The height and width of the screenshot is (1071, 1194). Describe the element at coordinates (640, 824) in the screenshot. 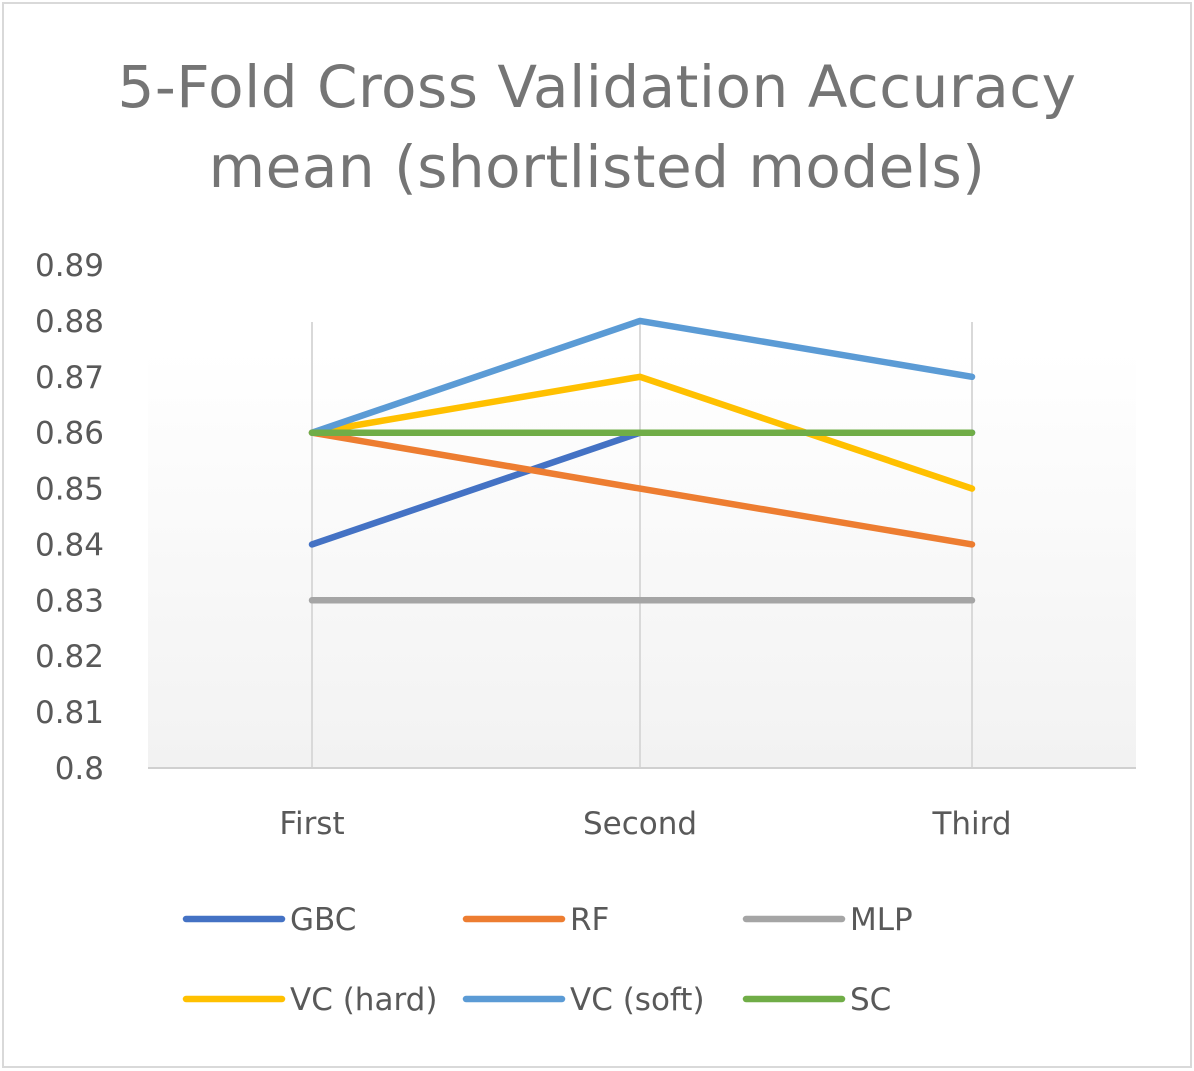

I see `x-tick-label: Second` at that location.